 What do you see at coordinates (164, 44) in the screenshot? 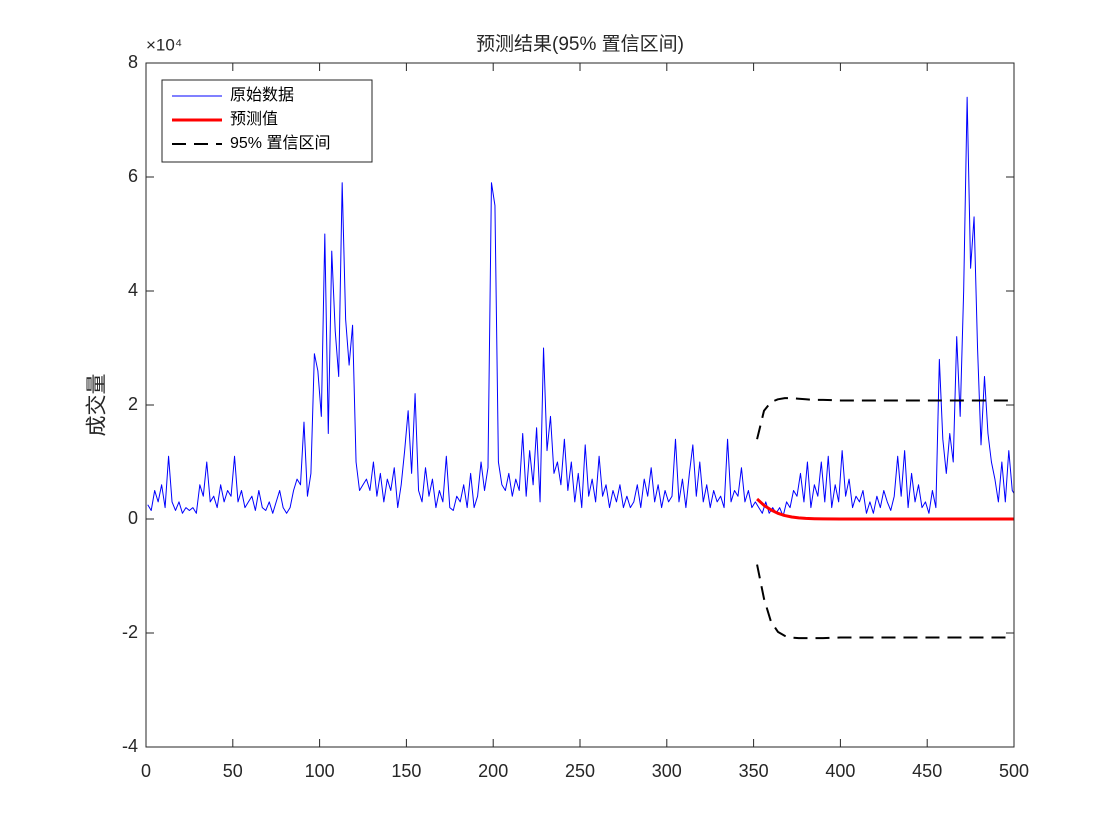
I see `y-exponent-label: ×10⁴` at bounding box center [164, 44].